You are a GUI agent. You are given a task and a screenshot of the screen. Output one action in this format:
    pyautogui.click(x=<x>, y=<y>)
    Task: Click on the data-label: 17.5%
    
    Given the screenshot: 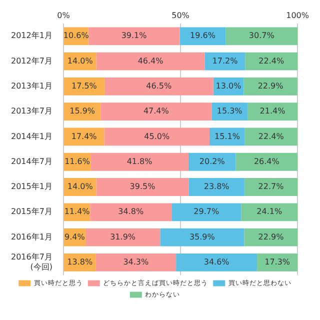 What is the action you would take?
    pyautogui.click(x=84, y=86)
    